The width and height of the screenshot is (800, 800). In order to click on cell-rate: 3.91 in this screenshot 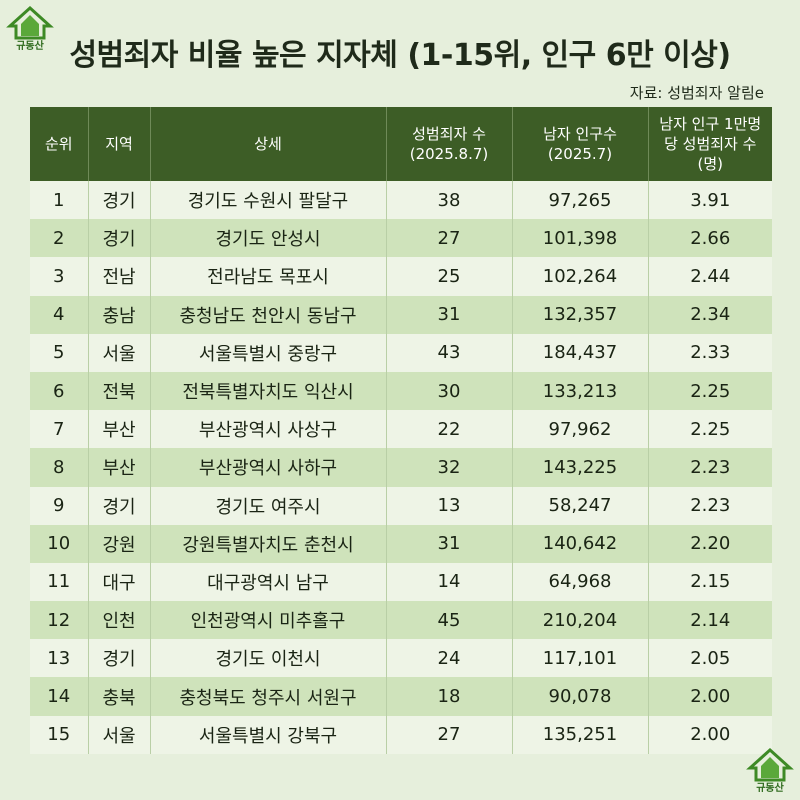, I will do `click(710, 200)`.